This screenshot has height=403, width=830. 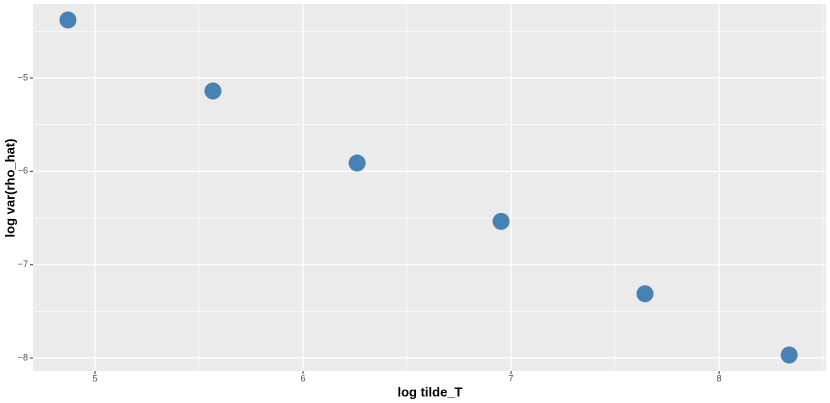 What do you see at coordinates (94, 378) in the screenshot?
I see `x-tick-label: 5` at bounding box center [94, 378].